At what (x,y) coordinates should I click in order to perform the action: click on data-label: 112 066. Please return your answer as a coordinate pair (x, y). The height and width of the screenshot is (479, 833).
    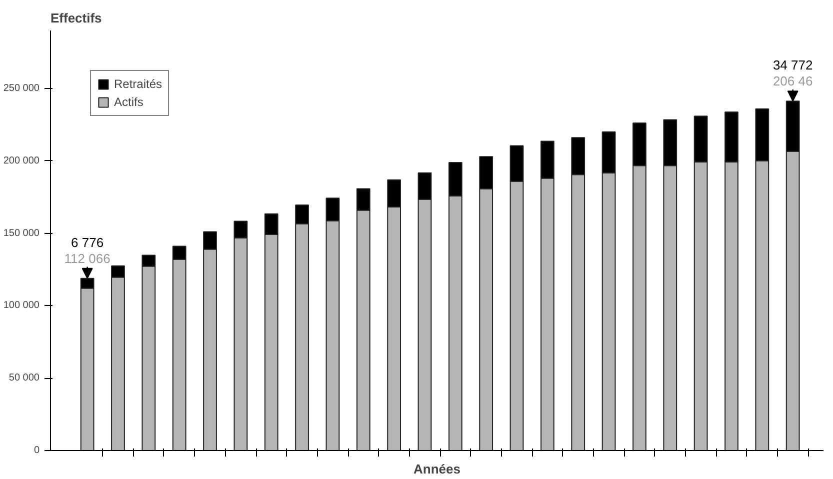
    Looking at the image, I should click on (87, 258).